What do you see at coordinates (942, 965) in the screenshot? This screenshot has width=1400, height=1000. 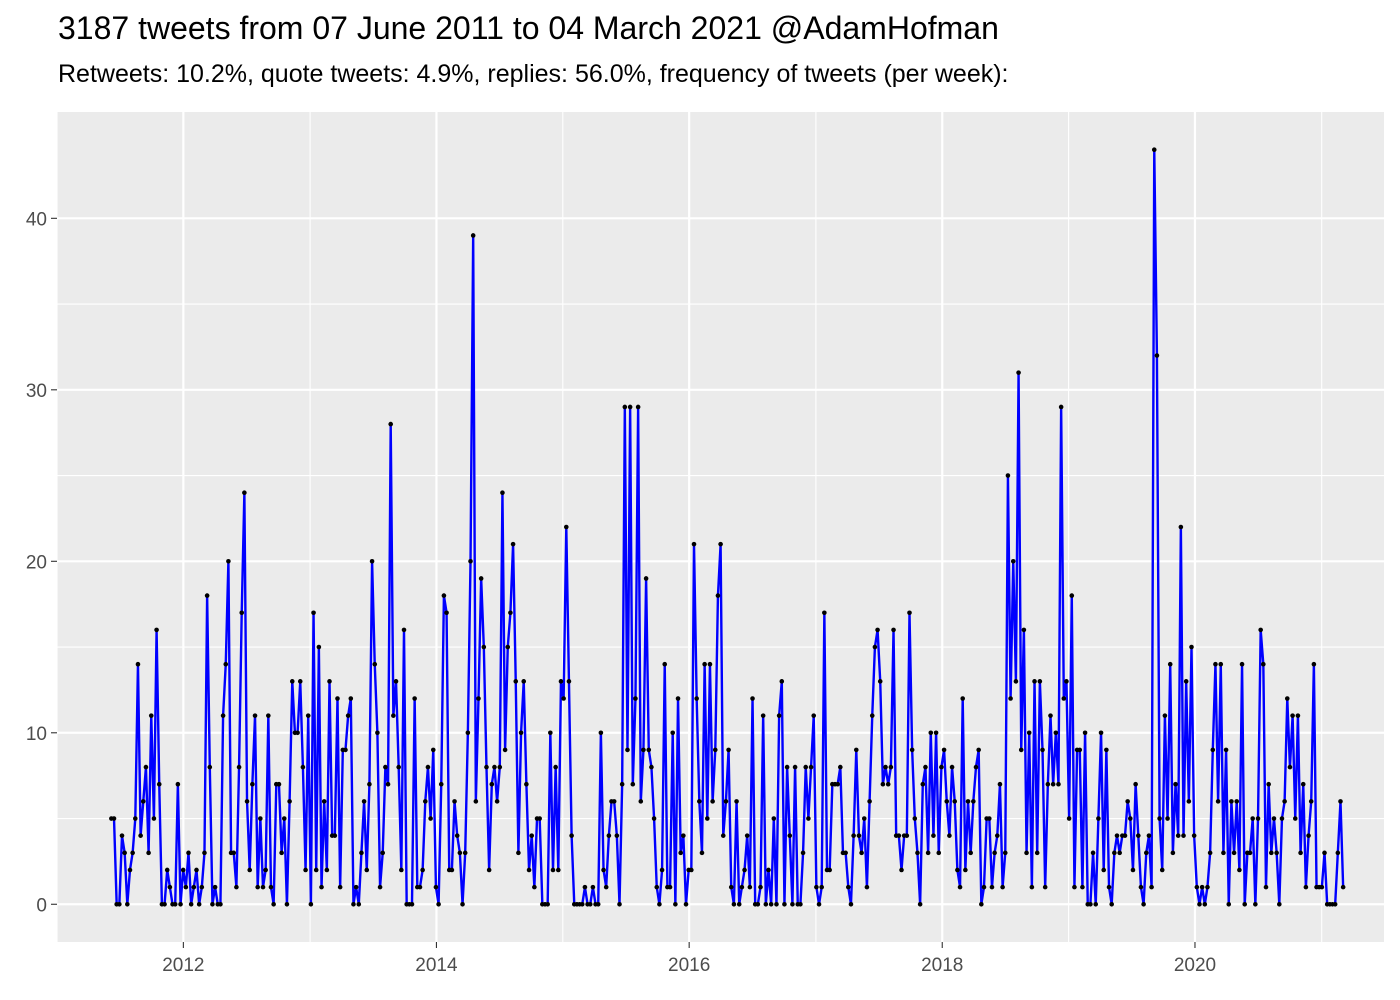 I see `x-tick-label: 2018` at bounding box center [942, 965].